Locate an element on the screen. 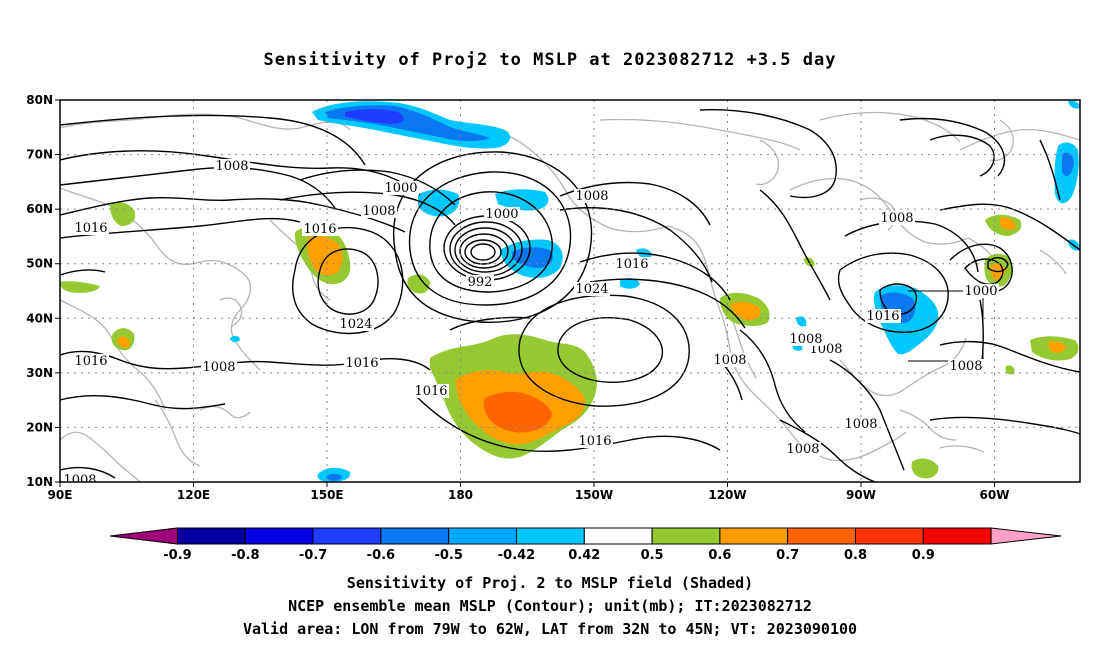 The image size is (1100, 650). isobar-label-1008-atlantic-s: 1008 is located at coordinates (965, 366).